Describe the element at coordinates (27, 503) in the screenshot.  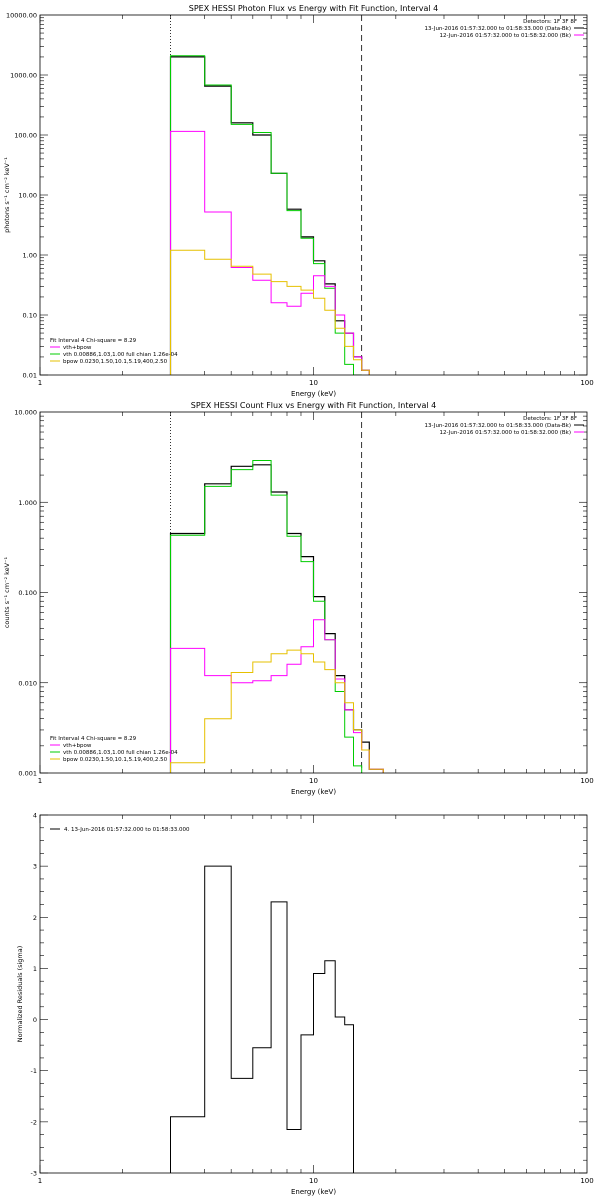
I see `y-tick-label: 1.000` at that location.